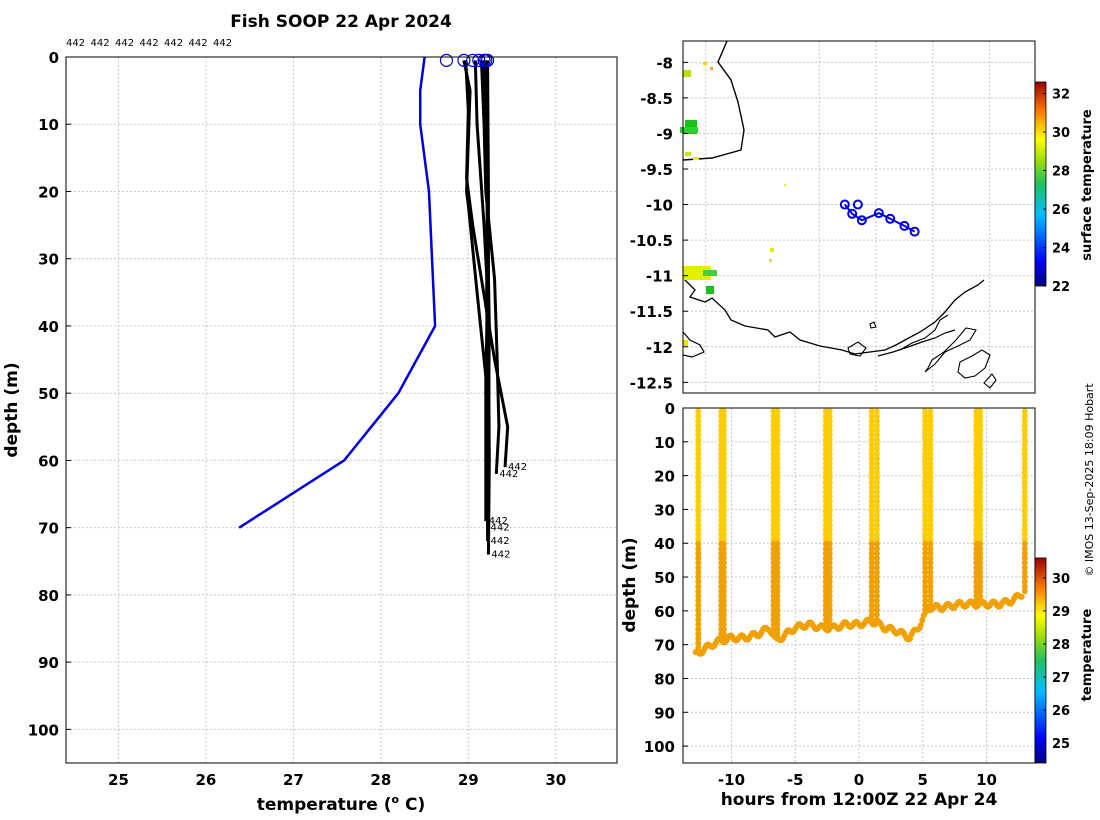  I want to click on timeseries-ylabel: depth (m), so click(630, 584).